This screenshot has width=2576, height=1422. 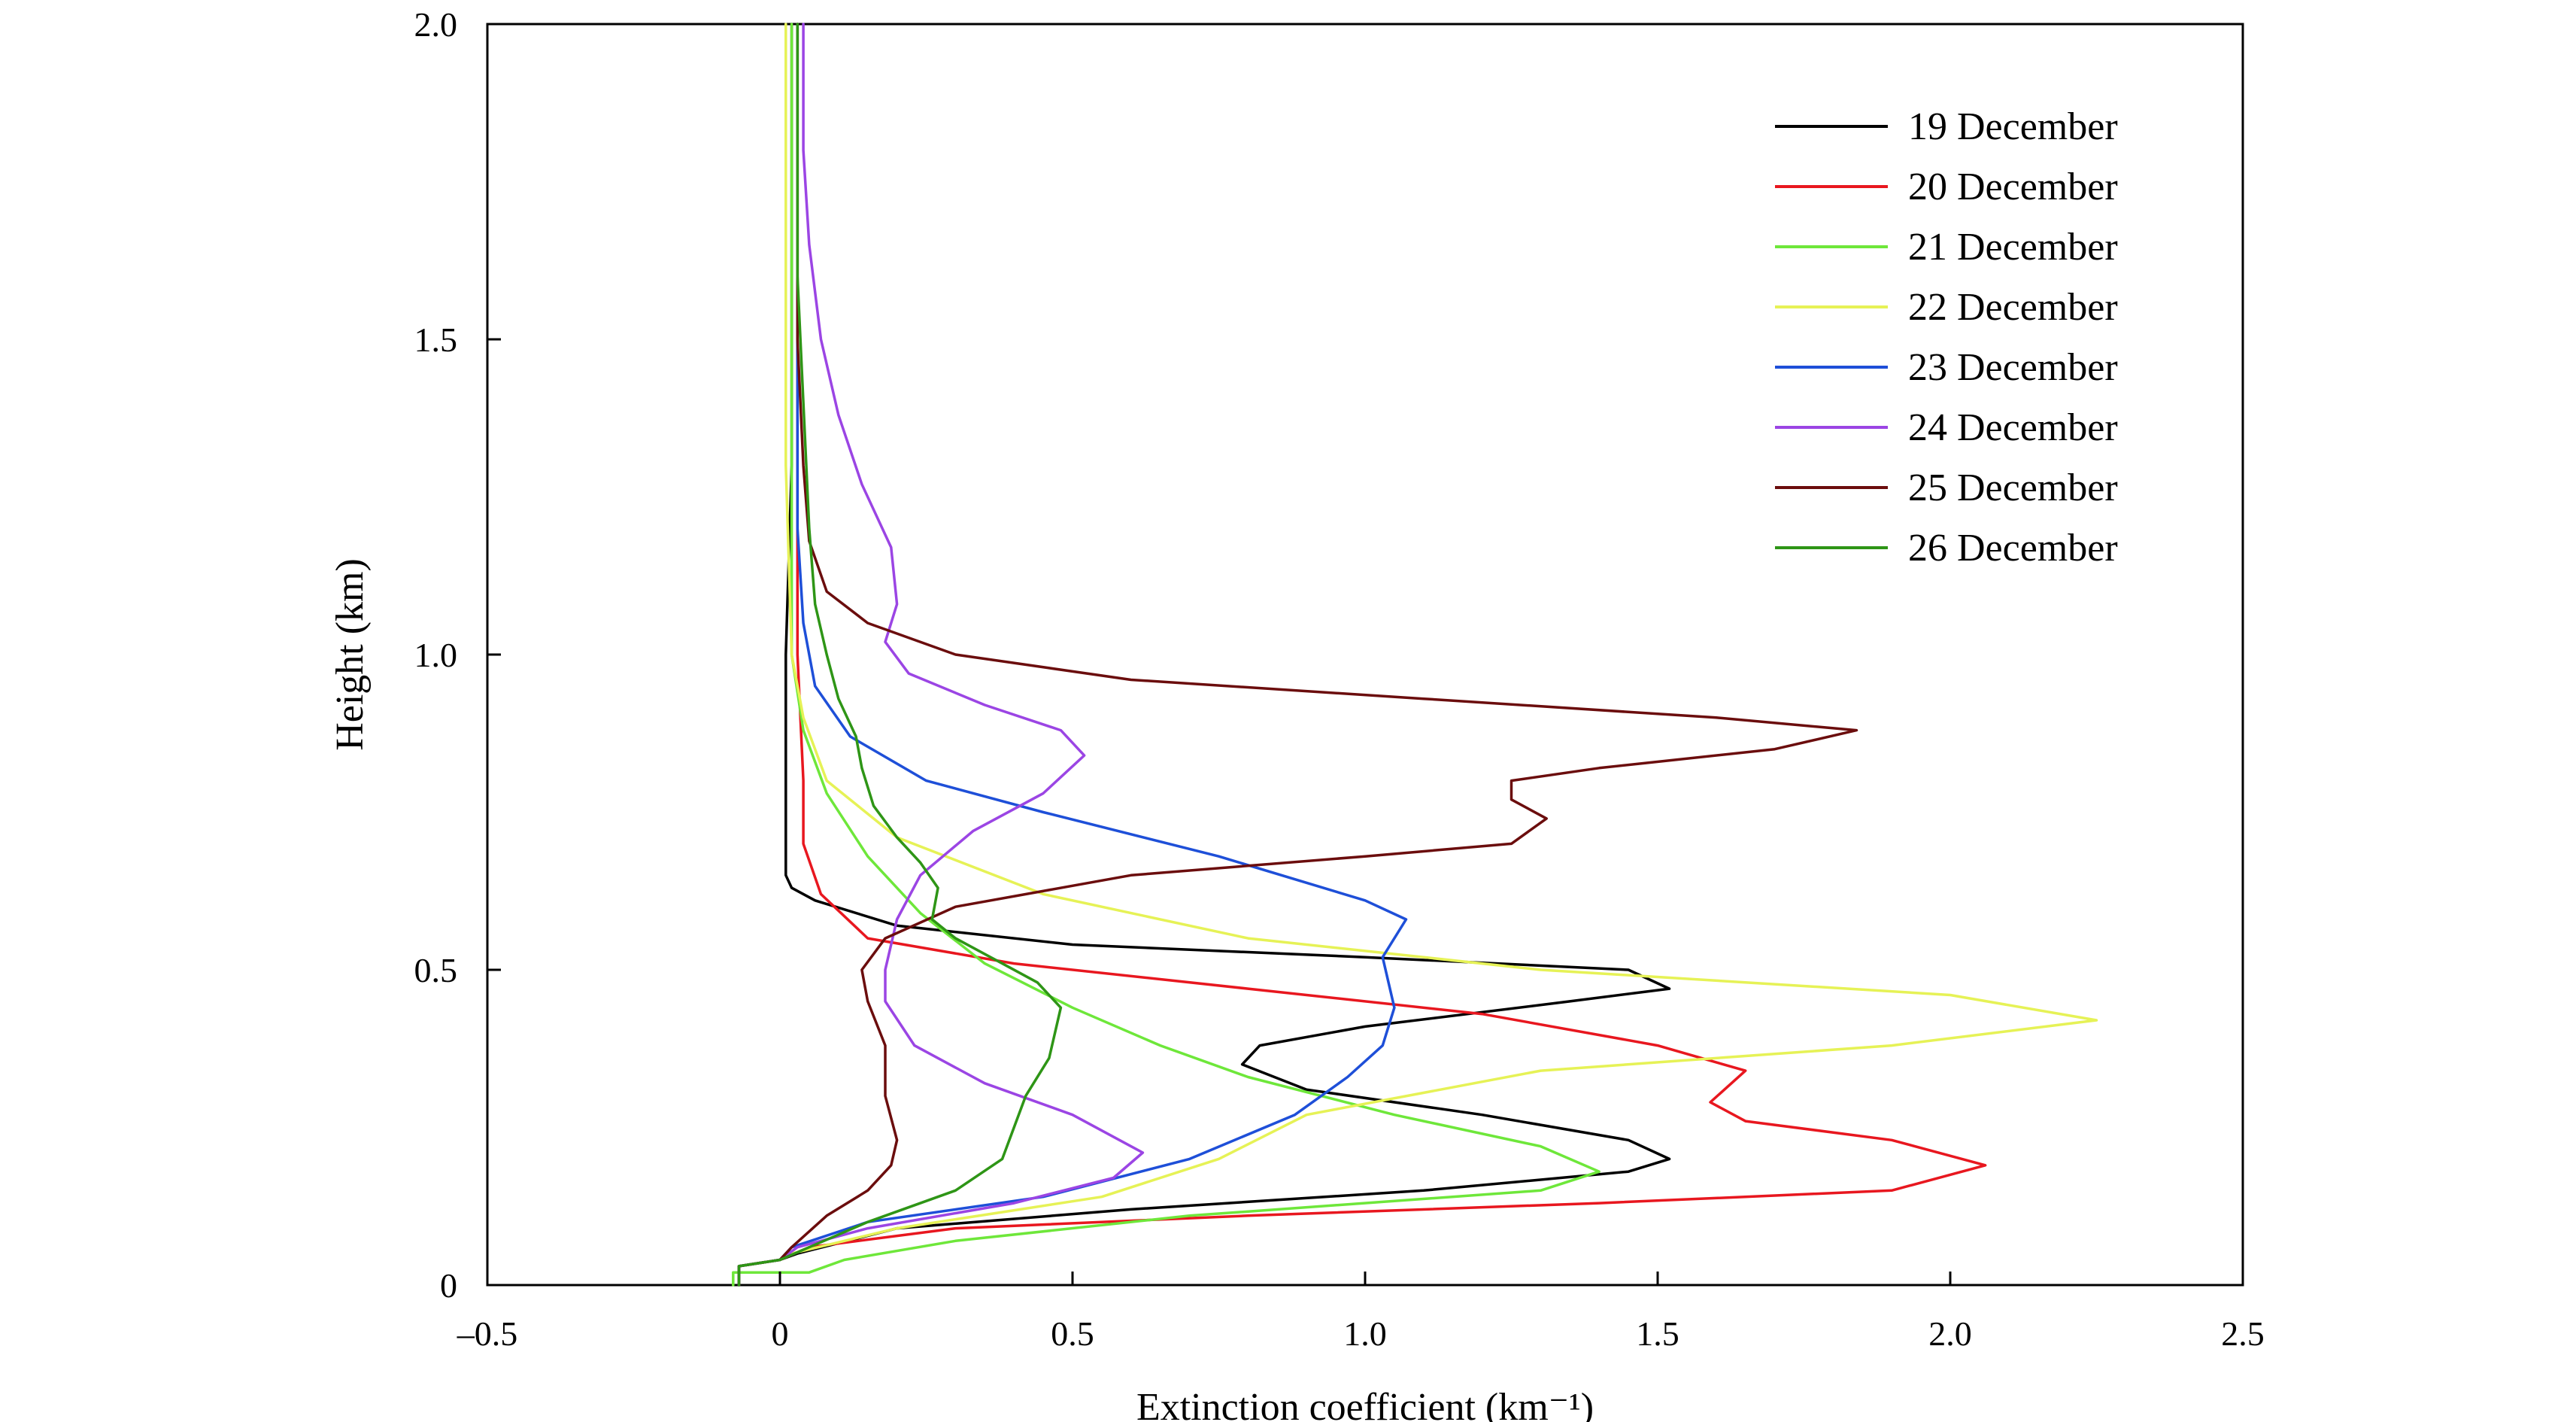 What do you see at coordinates (2243, 1333) in the screenshot?
I see `x-tick-label: 2.5` at bounding box center [2243, 1333].